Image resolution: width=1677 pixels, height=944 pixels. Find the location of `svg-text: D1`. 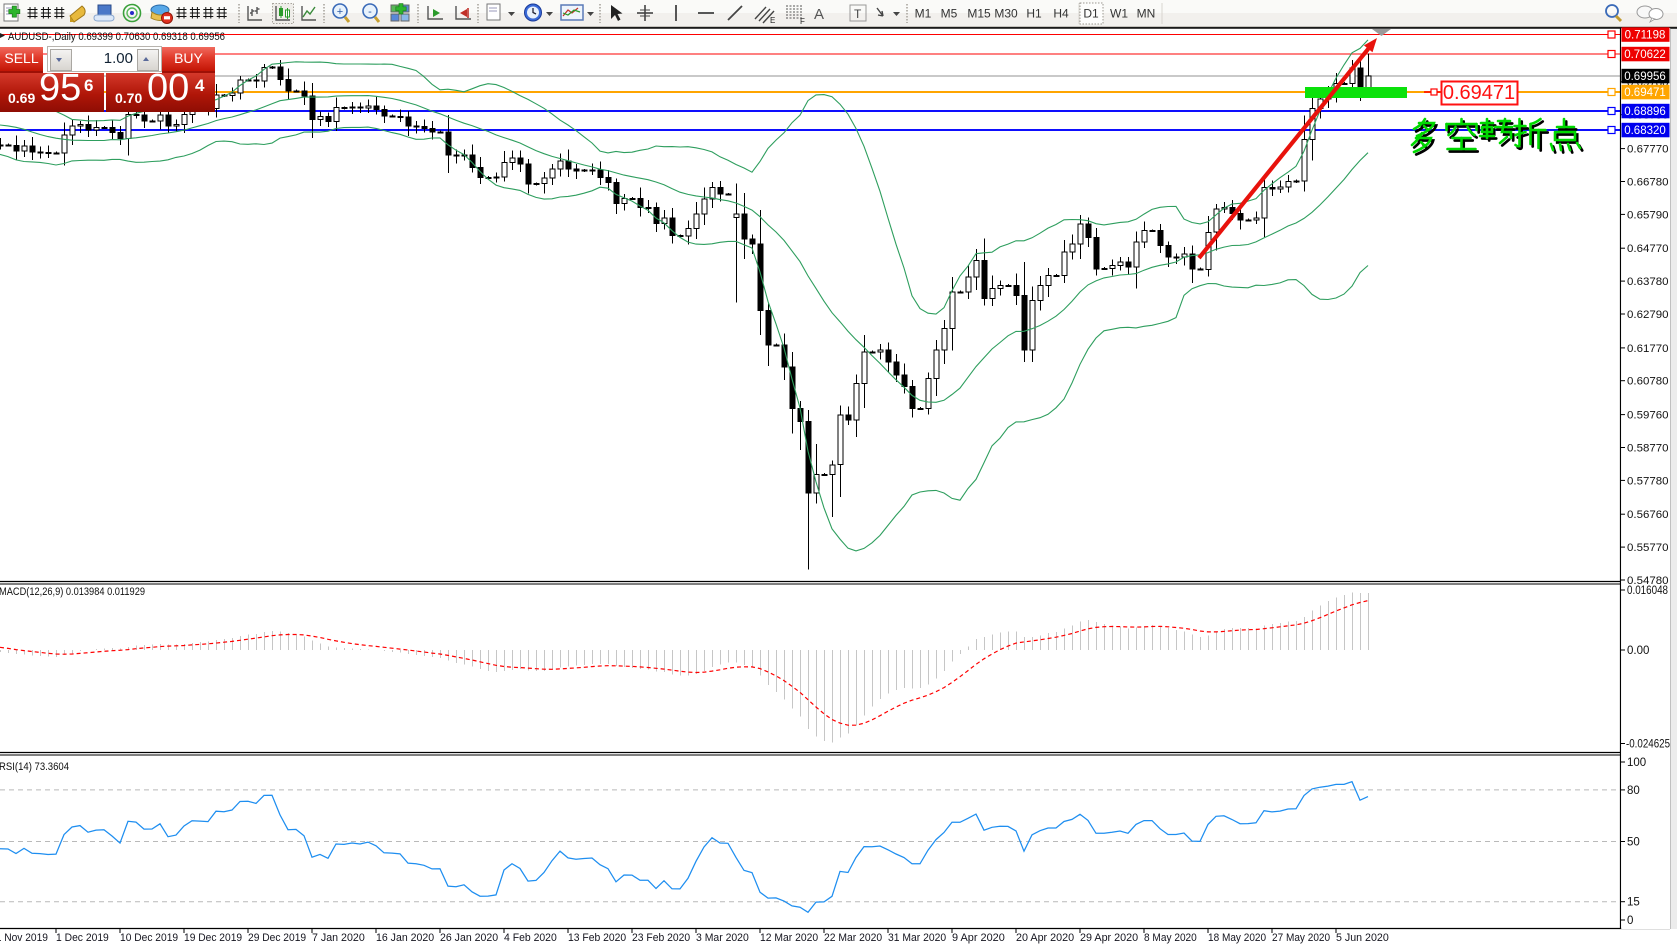

svg-text: D1 is located at coordinates (1091, 14).